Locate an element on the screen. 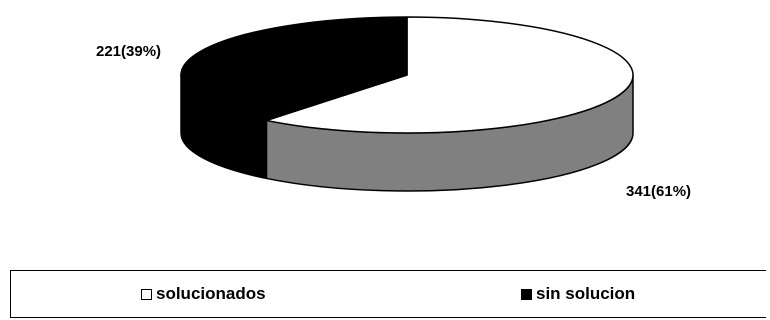 Image resolution: width=770 pixels, height=320 pixels. legend-item-solucionados: solucionados is located at coordinates (203, 294).